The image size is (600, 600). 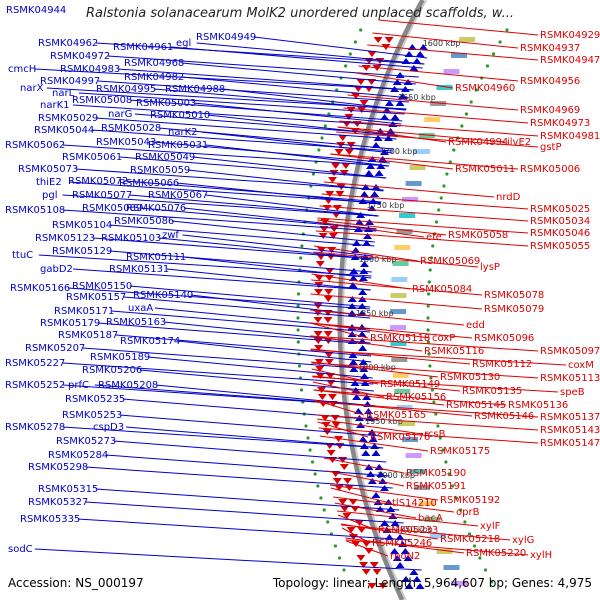 I want to click on right-gene-label: RSMK05145, so click(x=476, y=405).